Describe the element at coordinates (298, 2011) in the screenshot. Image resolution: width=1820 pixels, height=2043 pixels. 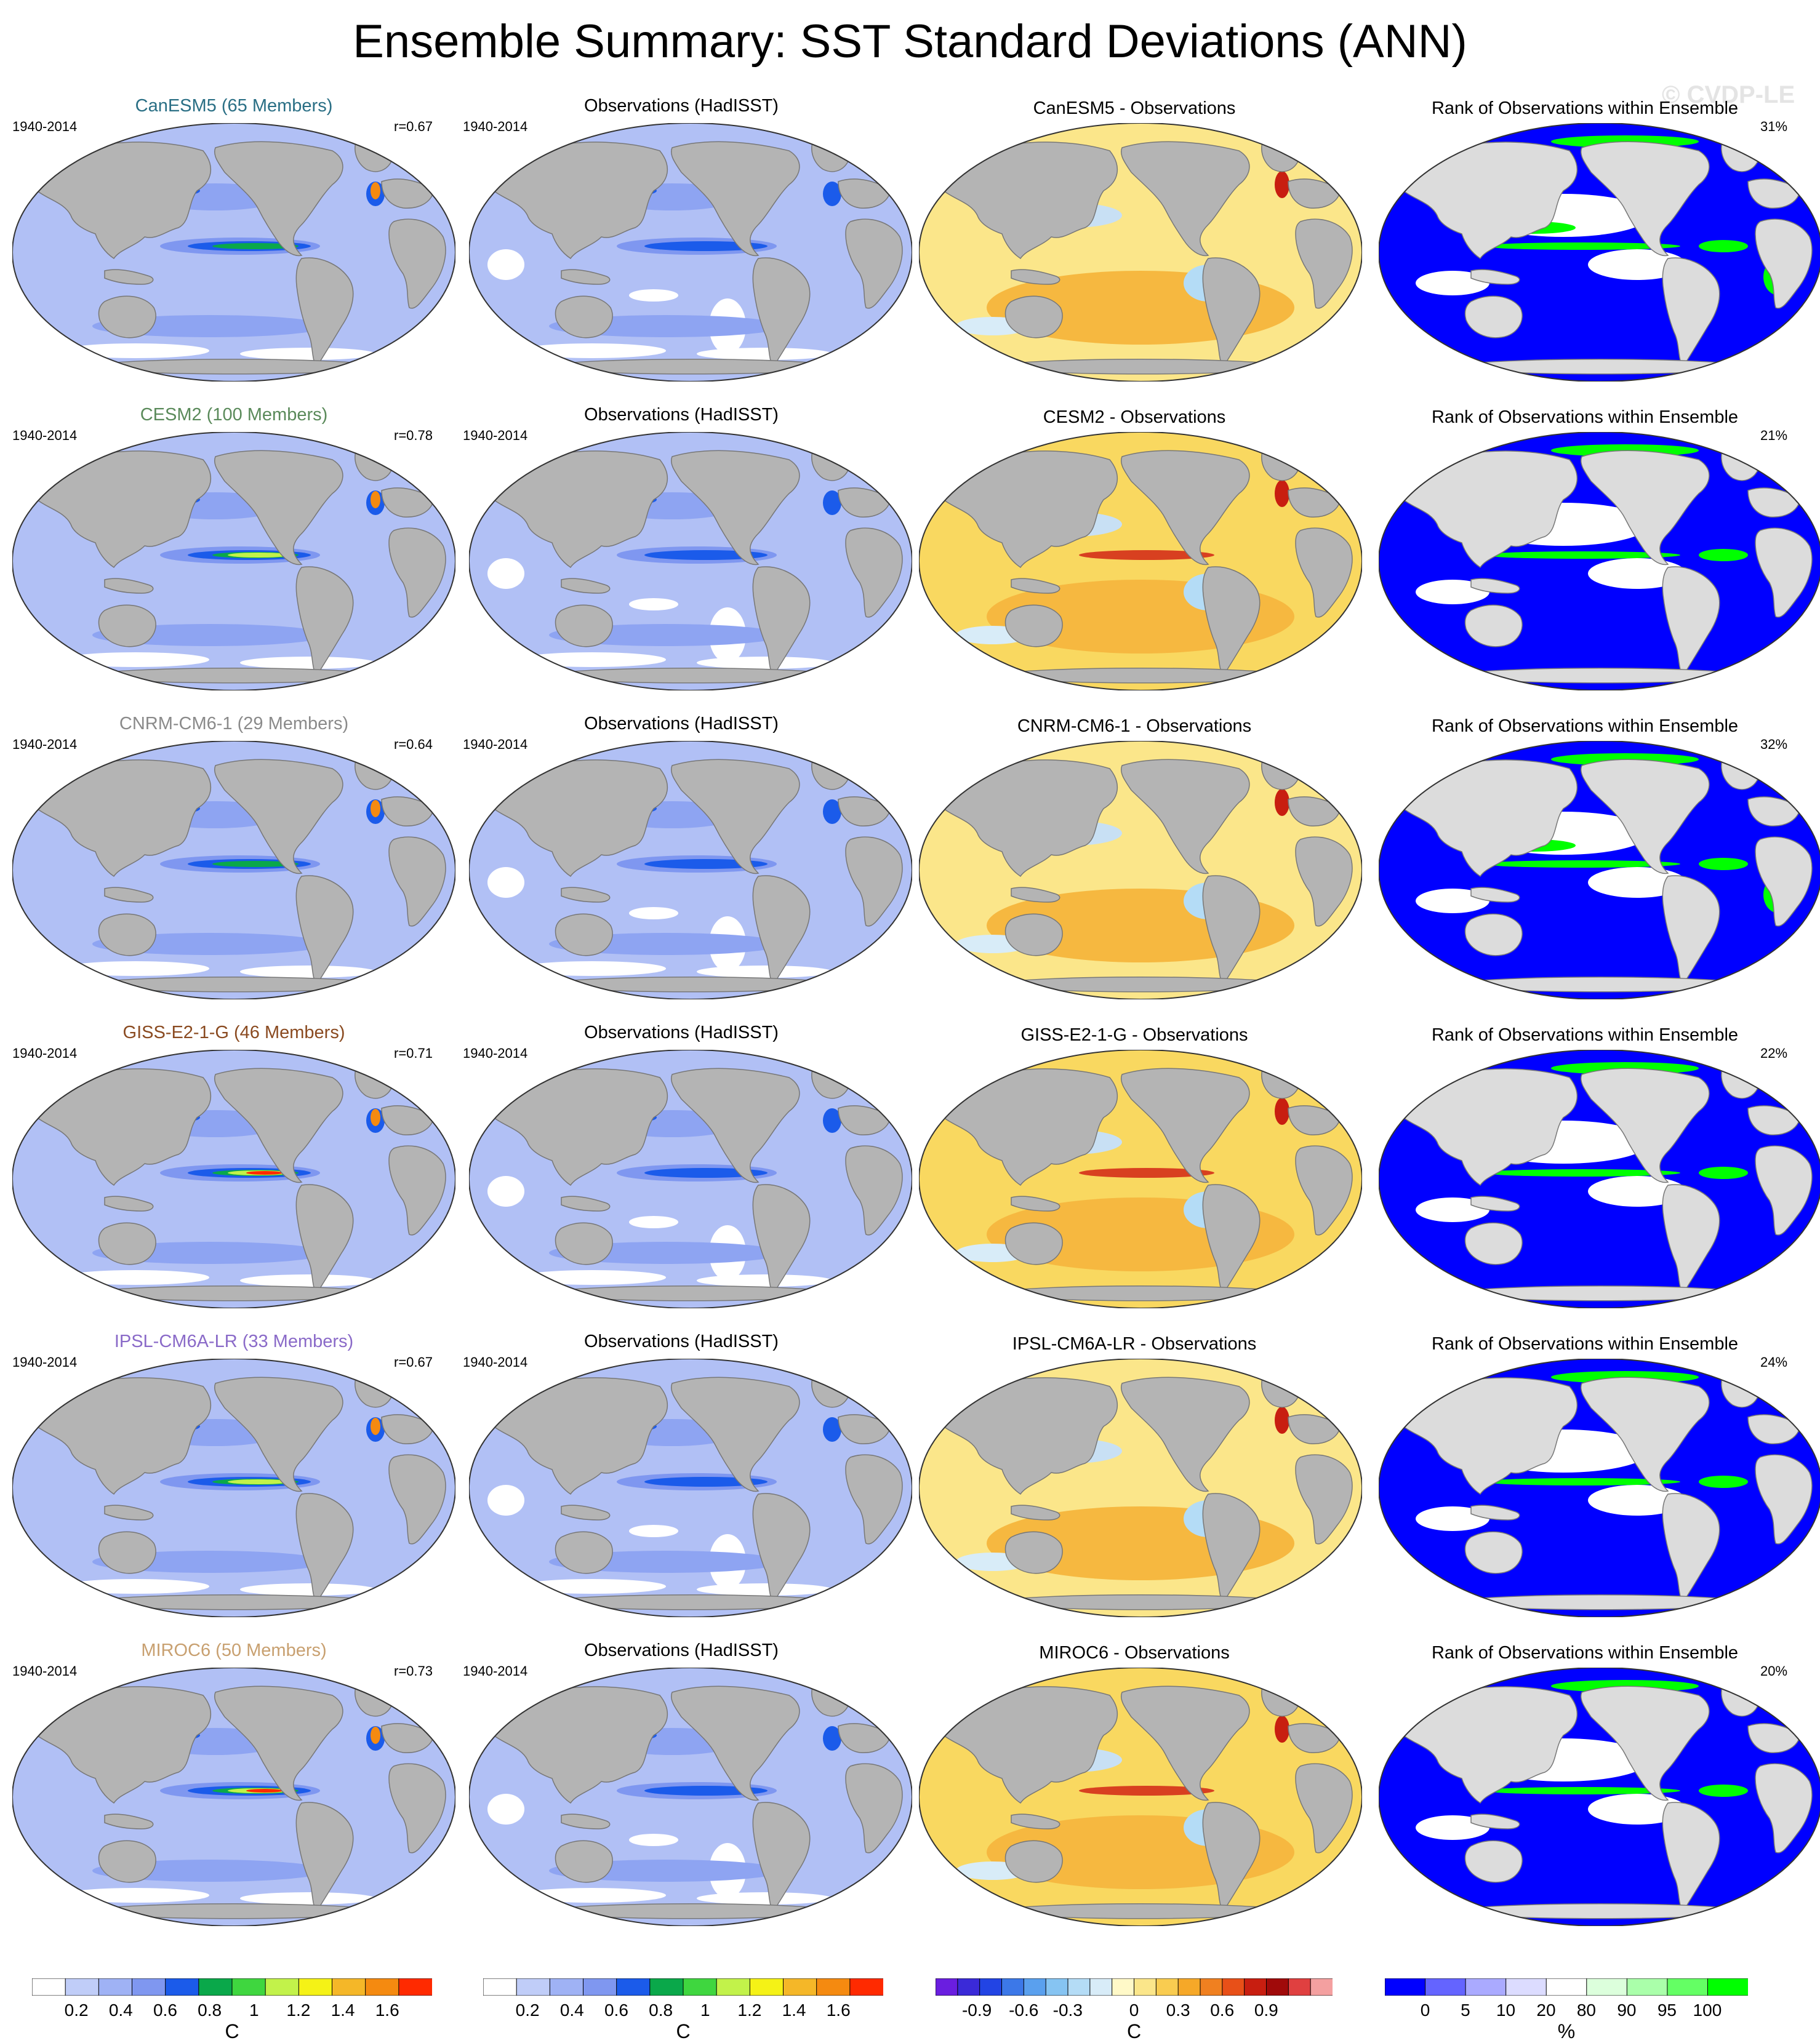
I see `colorbar-tick-label: 1.2` at that location.